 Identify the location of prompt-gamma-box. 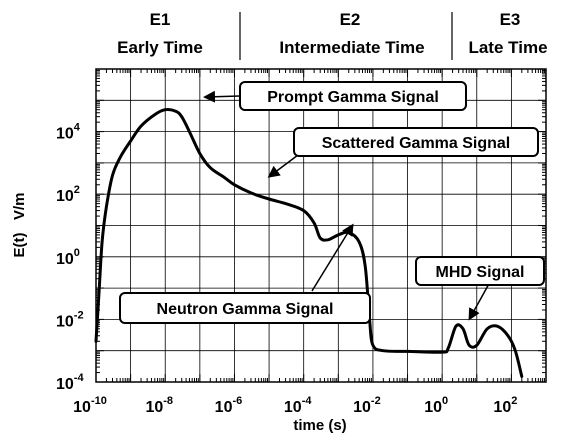
(353, 96).